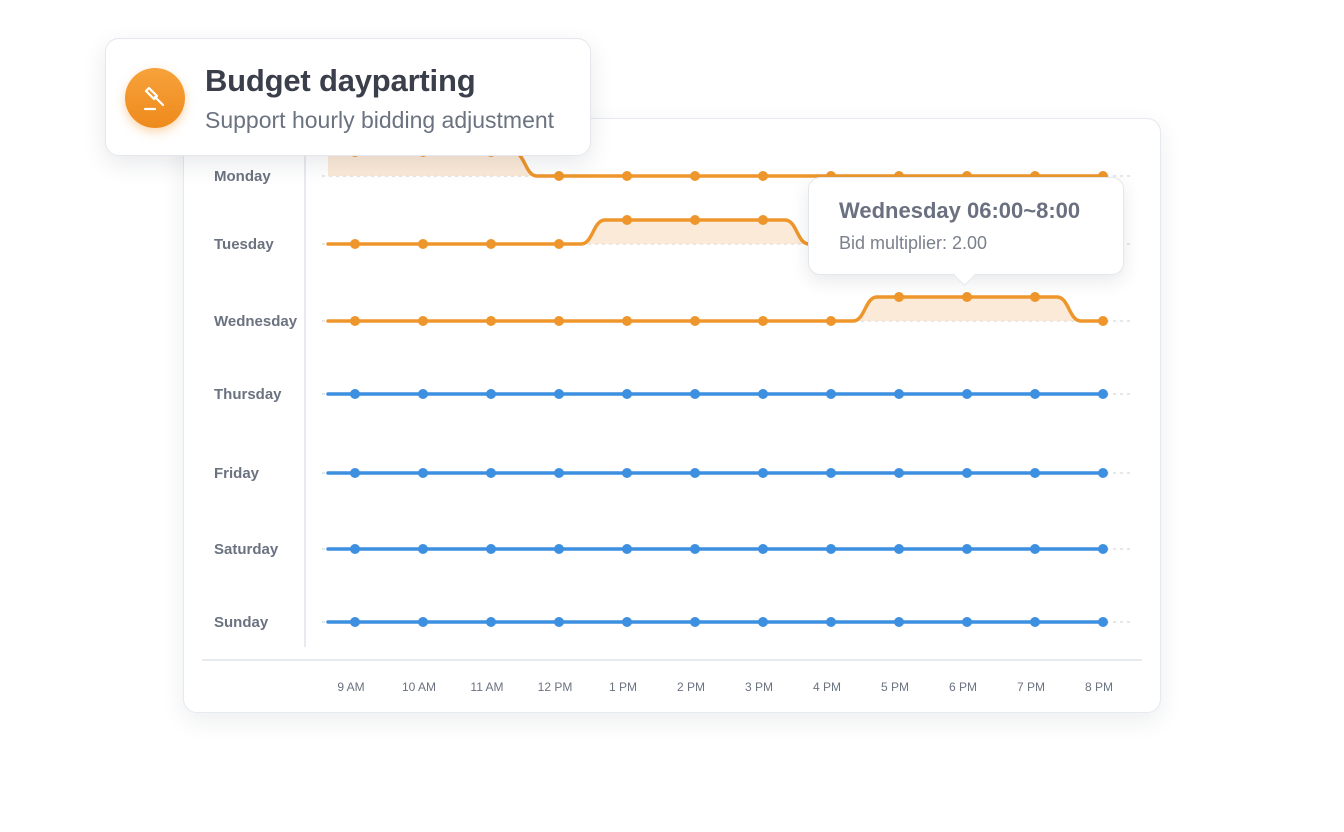 Image resolution: width=1344 pixels, height=832 pixels. I want to click on card-title: Budget dayparting, so click(340, 80).